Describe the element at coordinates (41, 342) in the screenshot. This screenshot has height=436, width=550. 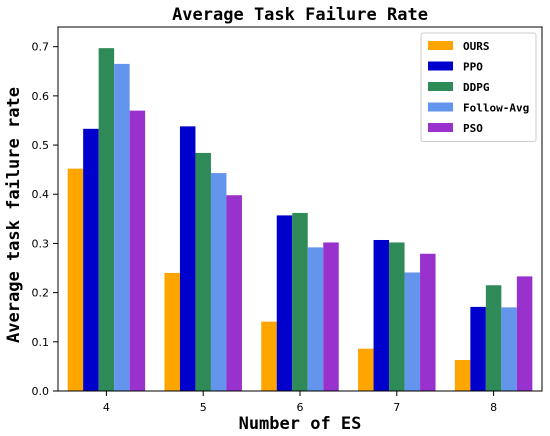
I see `y-tick-label: 0.1` at that location.